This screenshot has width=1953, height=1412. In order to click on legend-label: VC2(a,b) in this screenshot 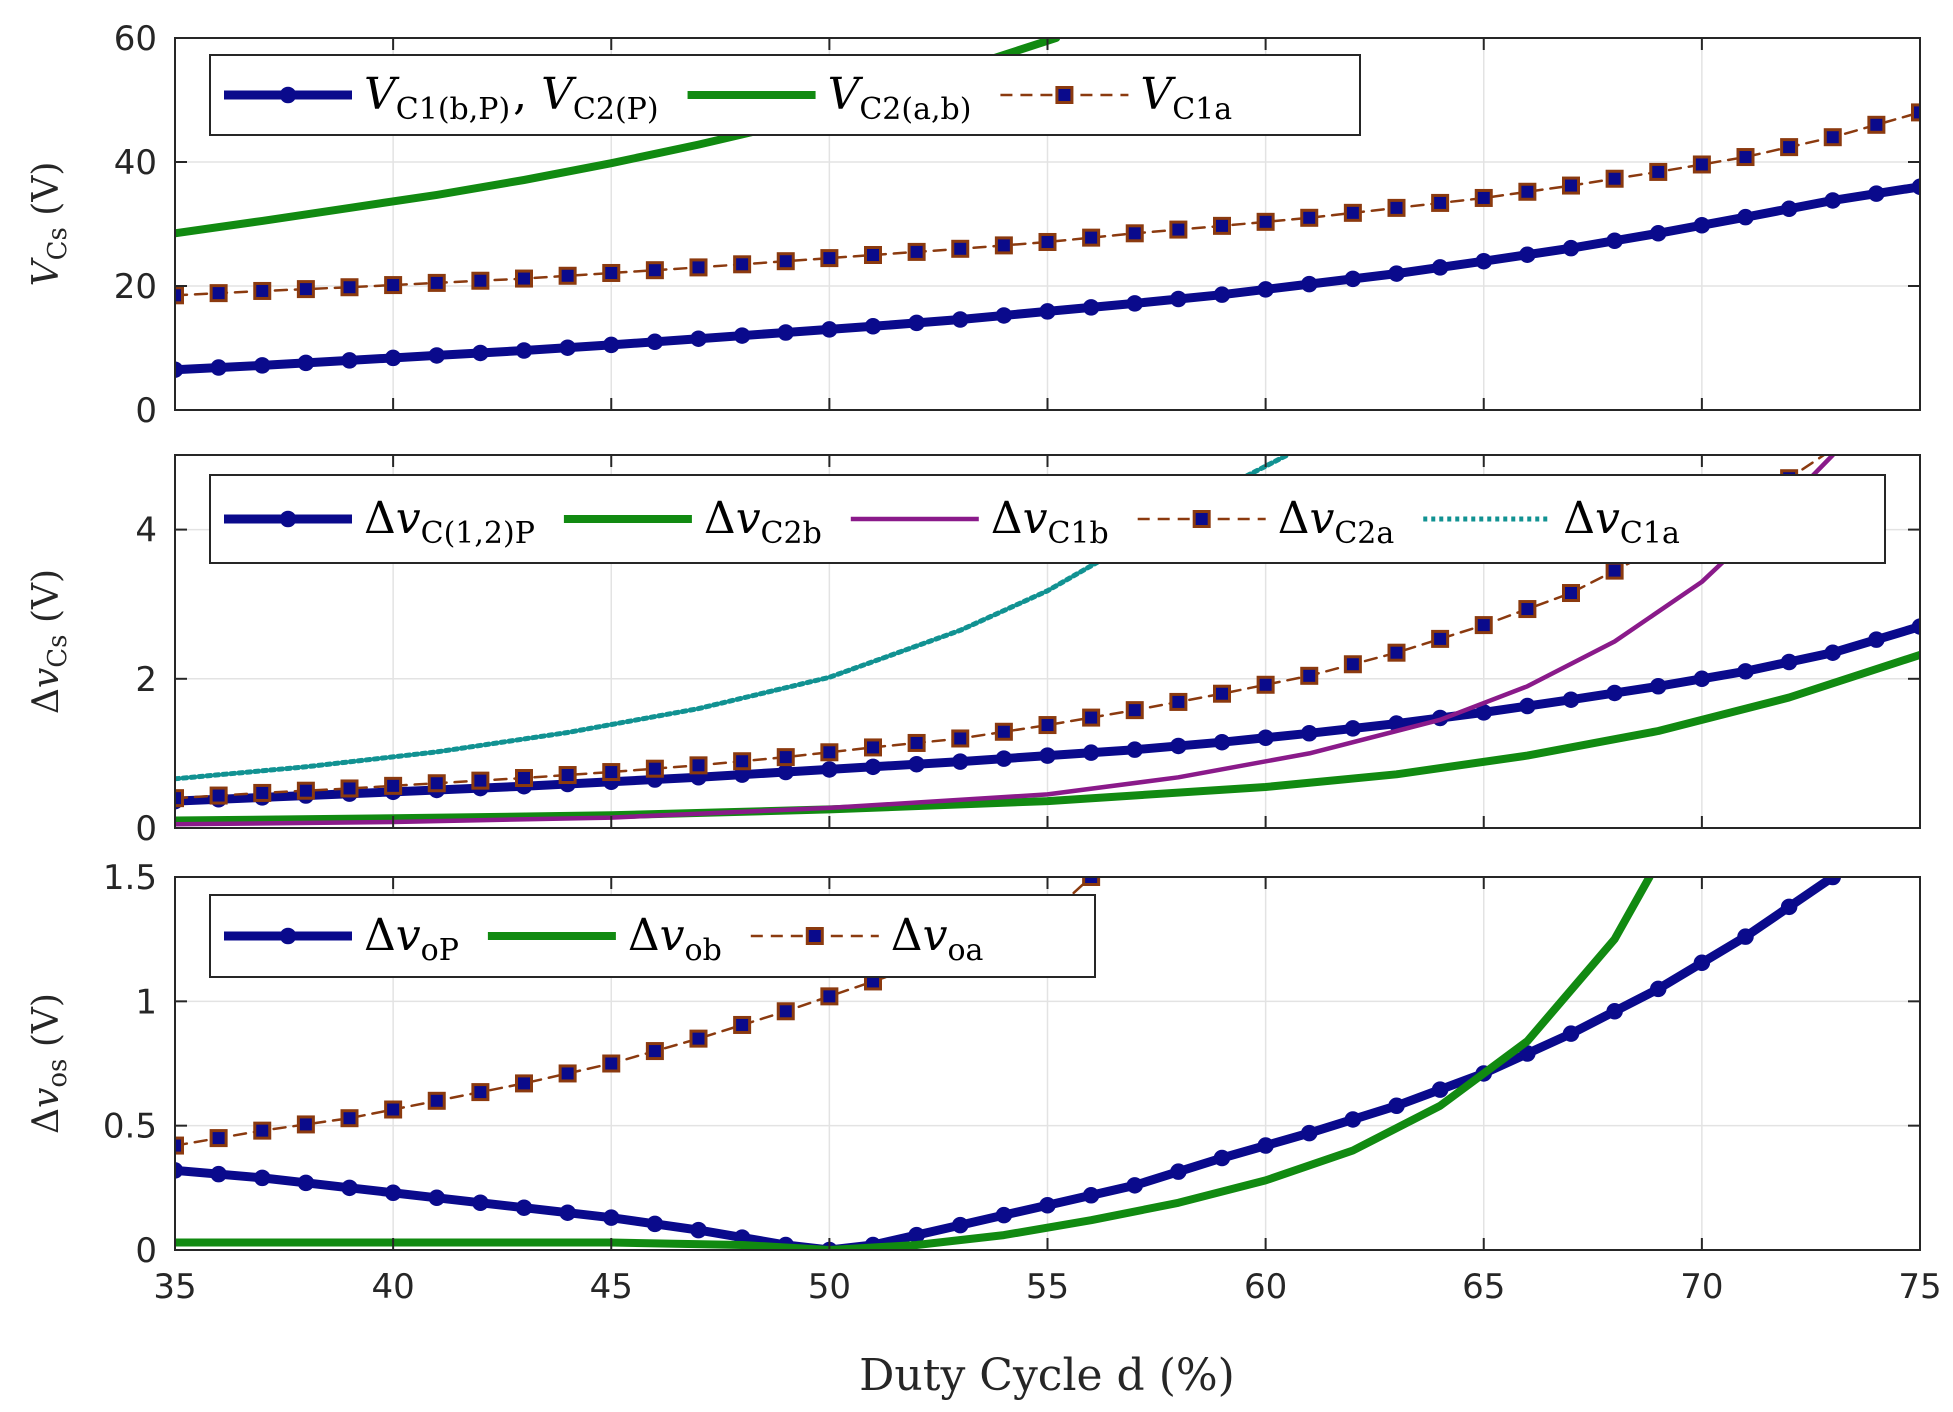, I will do `click(901, 98)`.